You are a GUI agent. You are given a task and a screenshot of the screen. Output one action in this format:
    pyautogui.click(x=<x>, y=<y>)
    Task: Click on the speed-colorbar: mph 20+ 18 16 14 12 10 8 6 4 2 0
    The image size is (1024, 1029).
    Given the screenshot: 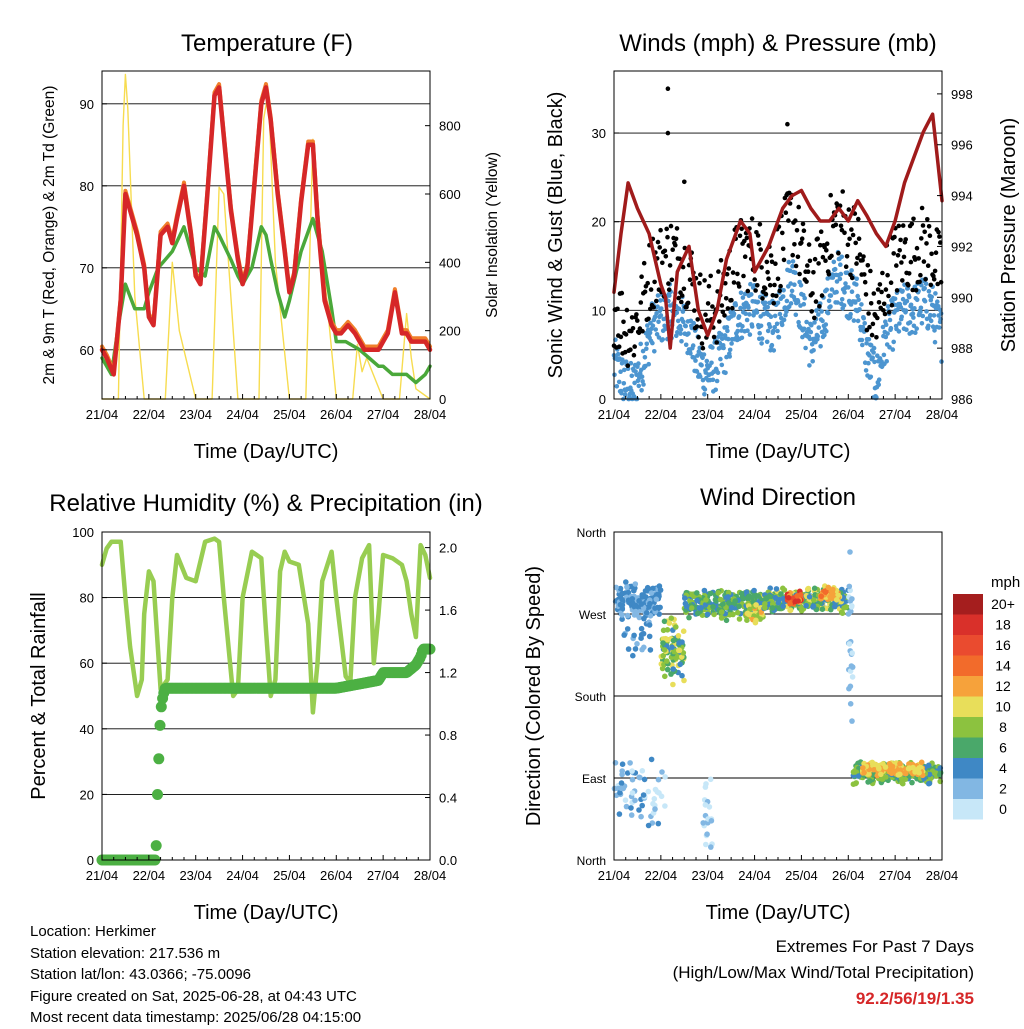 What is the action you would take?
    pyautogui.click(x=986, y=697)
    